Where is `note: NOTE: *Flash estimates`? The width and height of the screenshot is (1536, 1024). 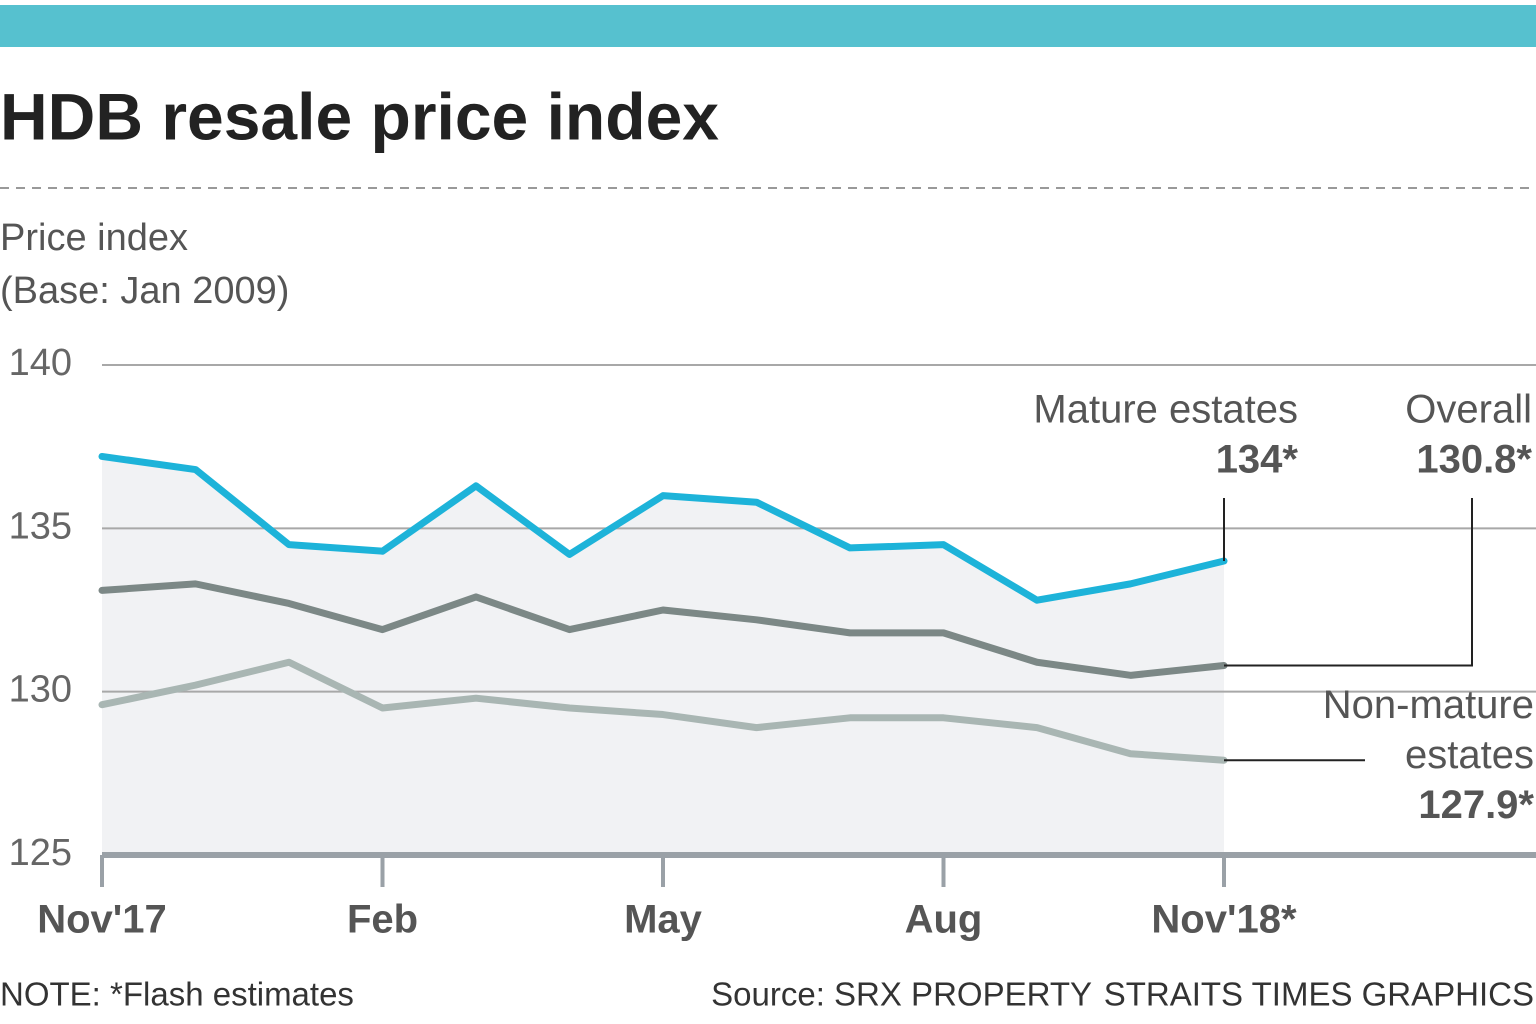 note: NOTE: *Flash estimates is located at coordinates (177, 994).